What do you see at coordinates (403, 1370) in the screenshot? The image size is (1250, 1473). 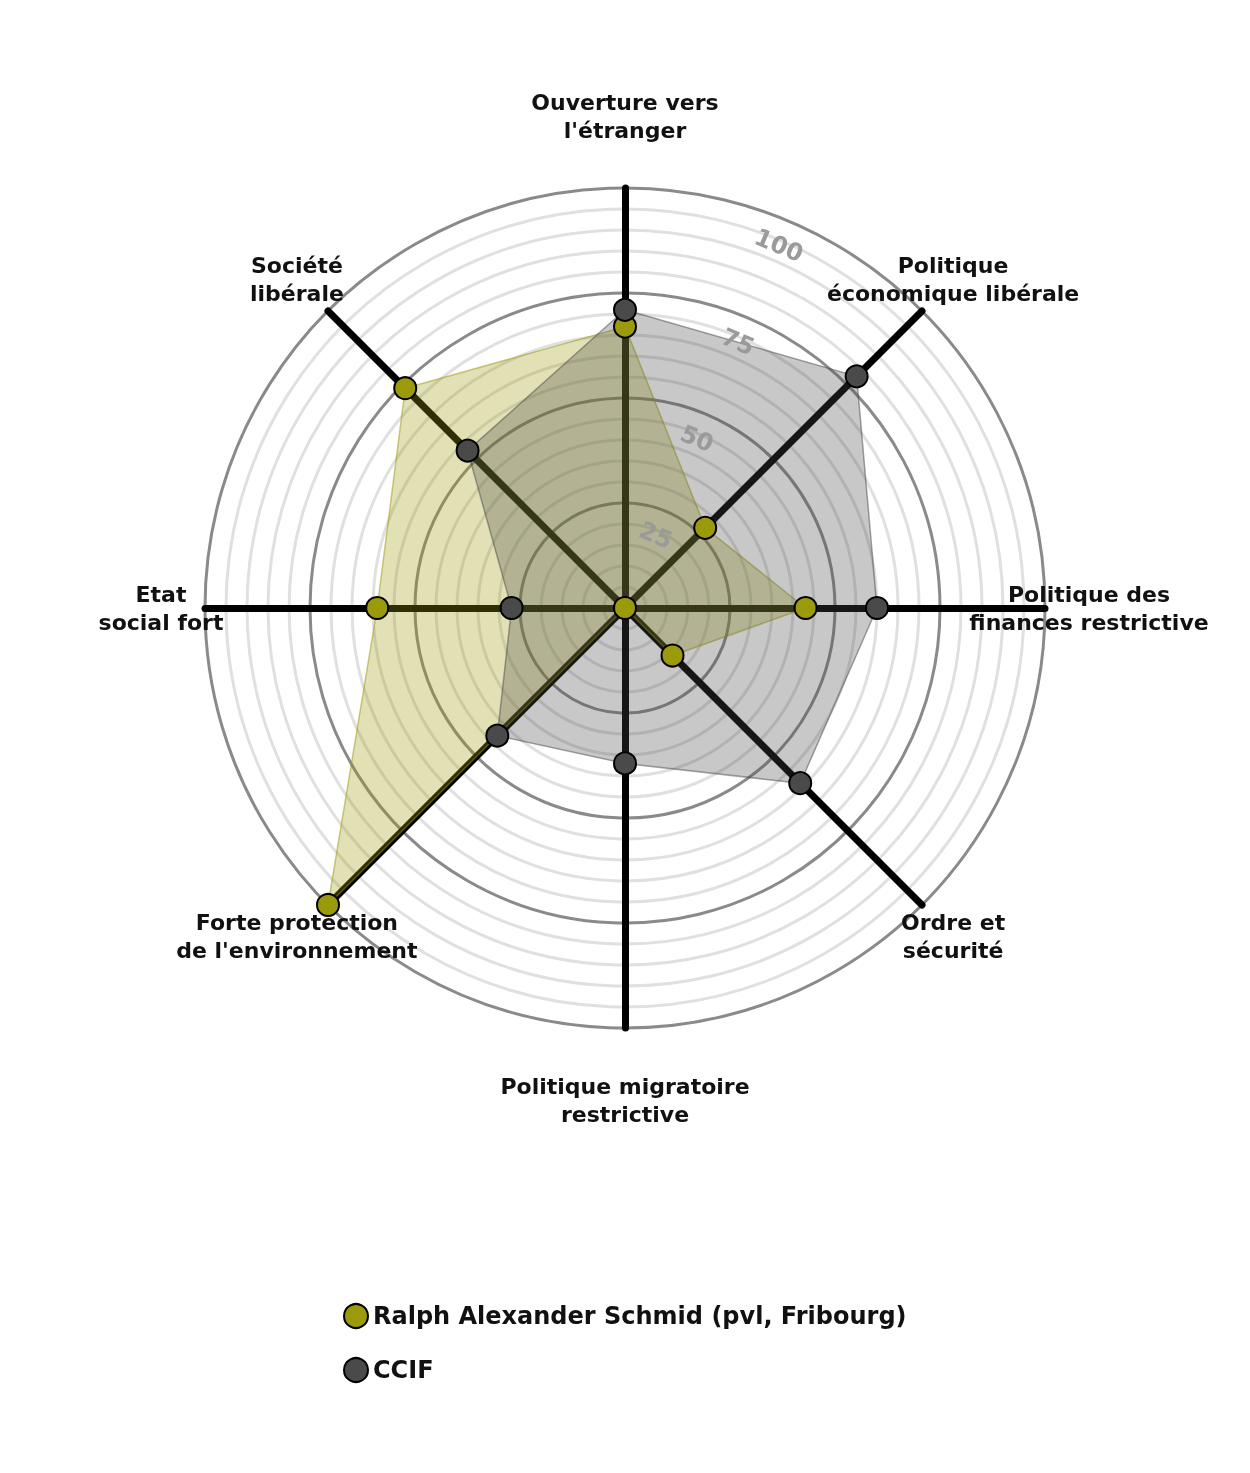 I see `legend-label: CCIF` at bounding box center [403, 1370].